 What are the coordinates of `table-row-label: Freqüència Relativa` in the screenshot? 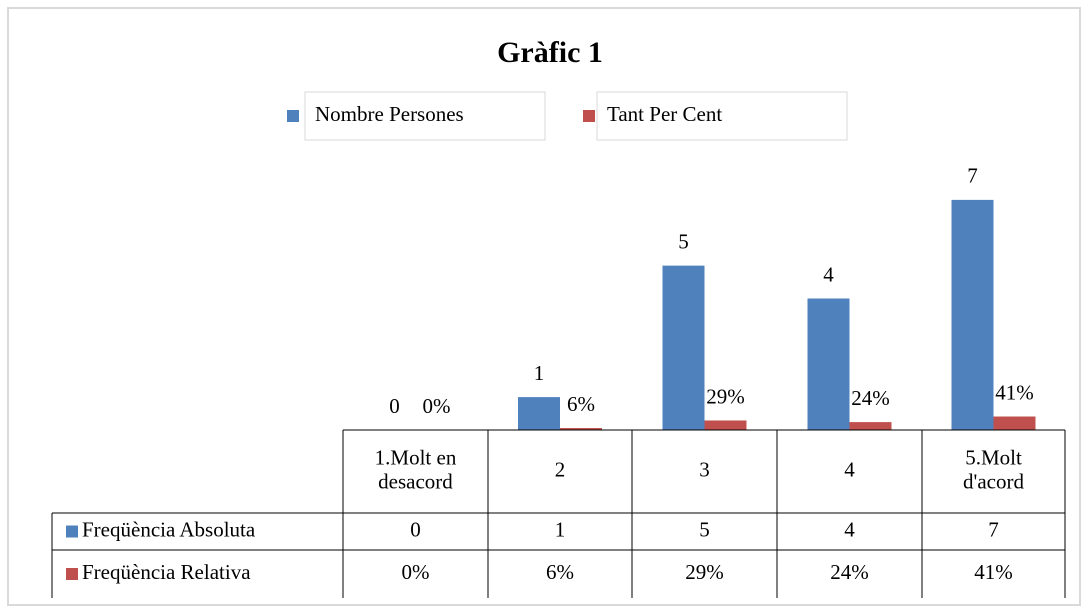 It's located at (166, 572).